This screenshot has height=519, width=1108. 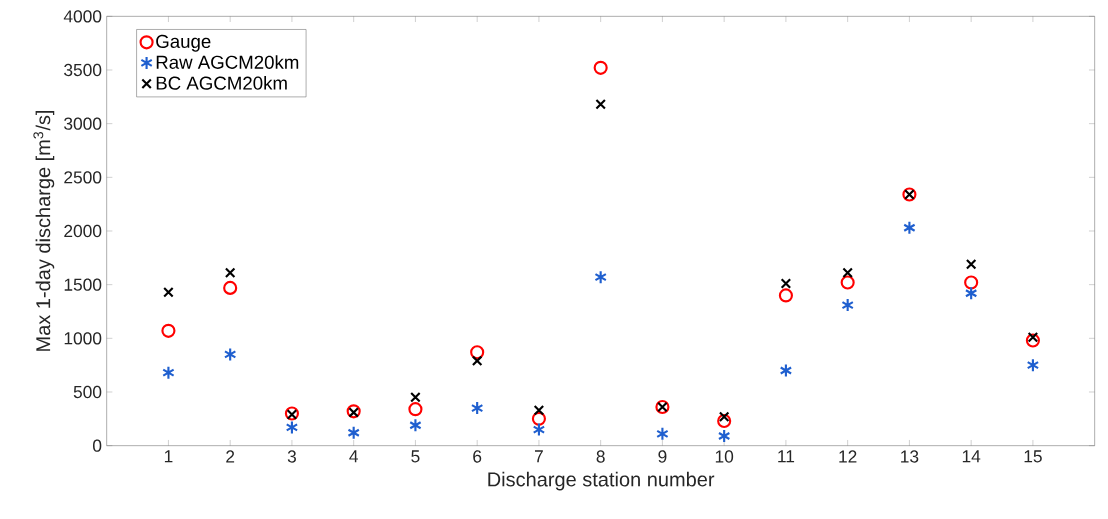 What do you see at coordinates (83, 70) in the screenshot?
I see `y-tick-label: 3500` at bounding box center [83, 70].